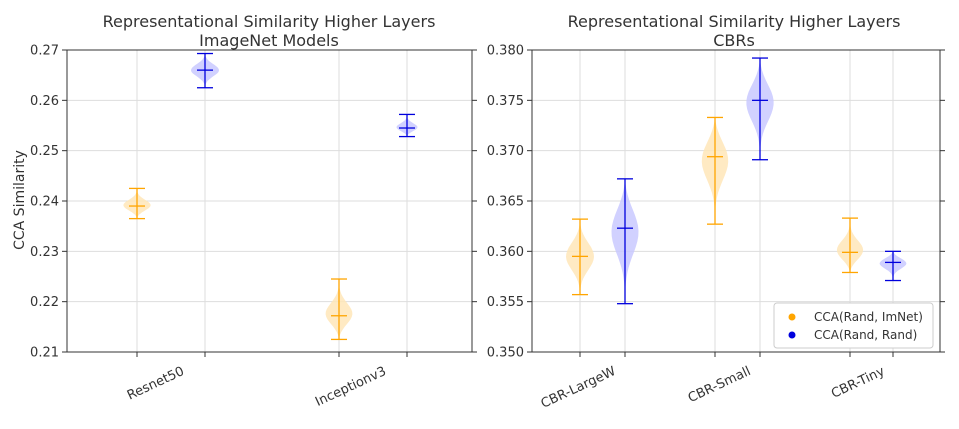  What do you see at coordinates (351, 387) in the screenshot?
I see `x-tick-label: Inceptionv3` at bounding box center [351, 387].